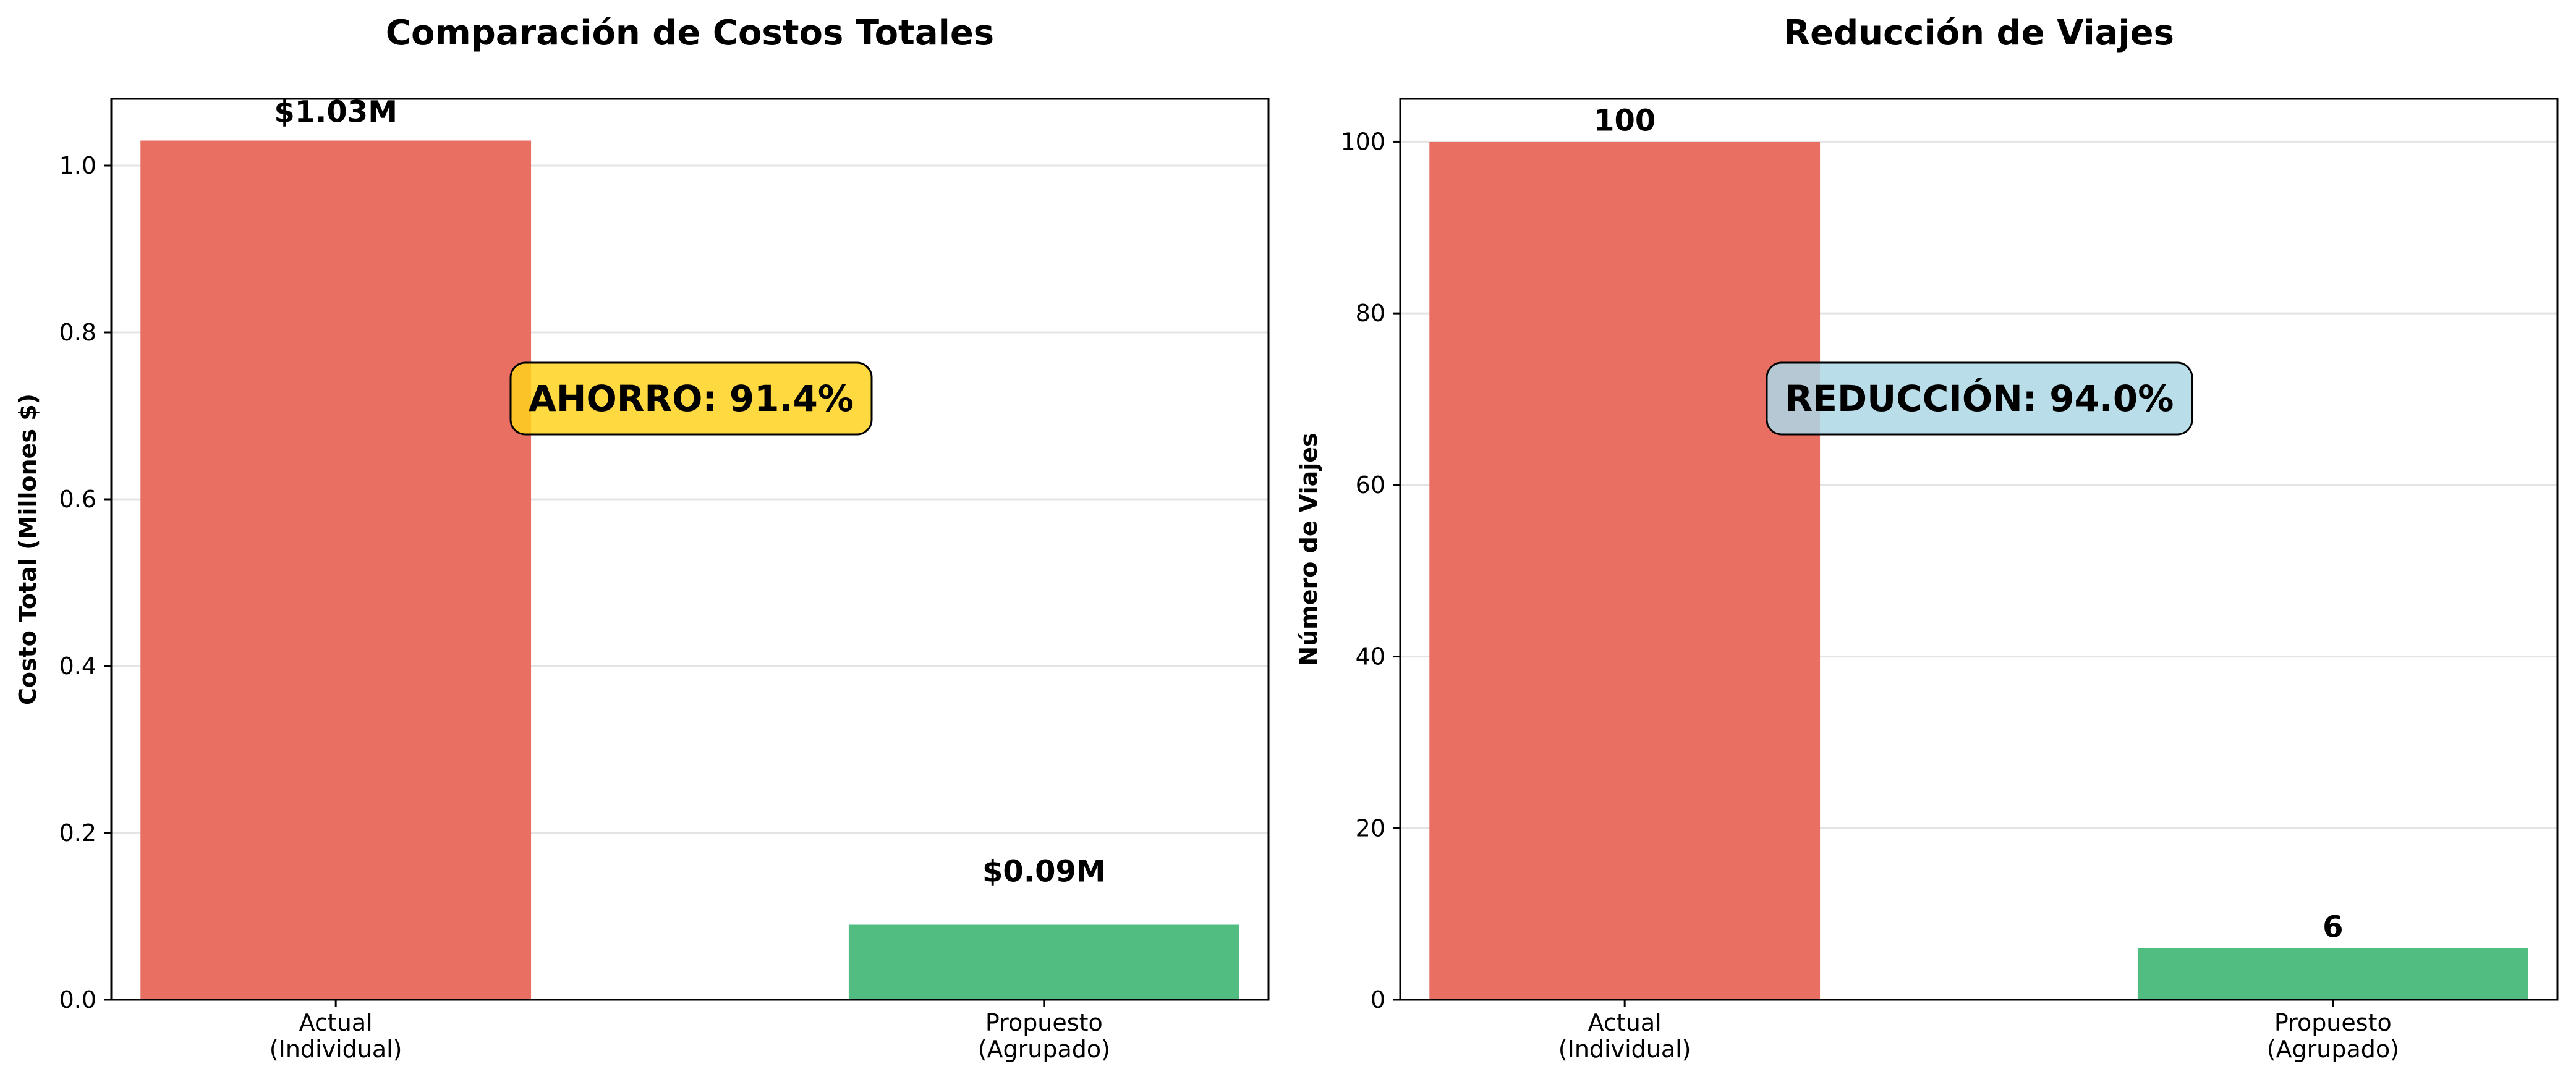 This screenshot has width=2576, height=1090. Describe the element at coordinates (1308, 549) in the screenshot. I see `y-axis-label: Número de Viajes` at that location.